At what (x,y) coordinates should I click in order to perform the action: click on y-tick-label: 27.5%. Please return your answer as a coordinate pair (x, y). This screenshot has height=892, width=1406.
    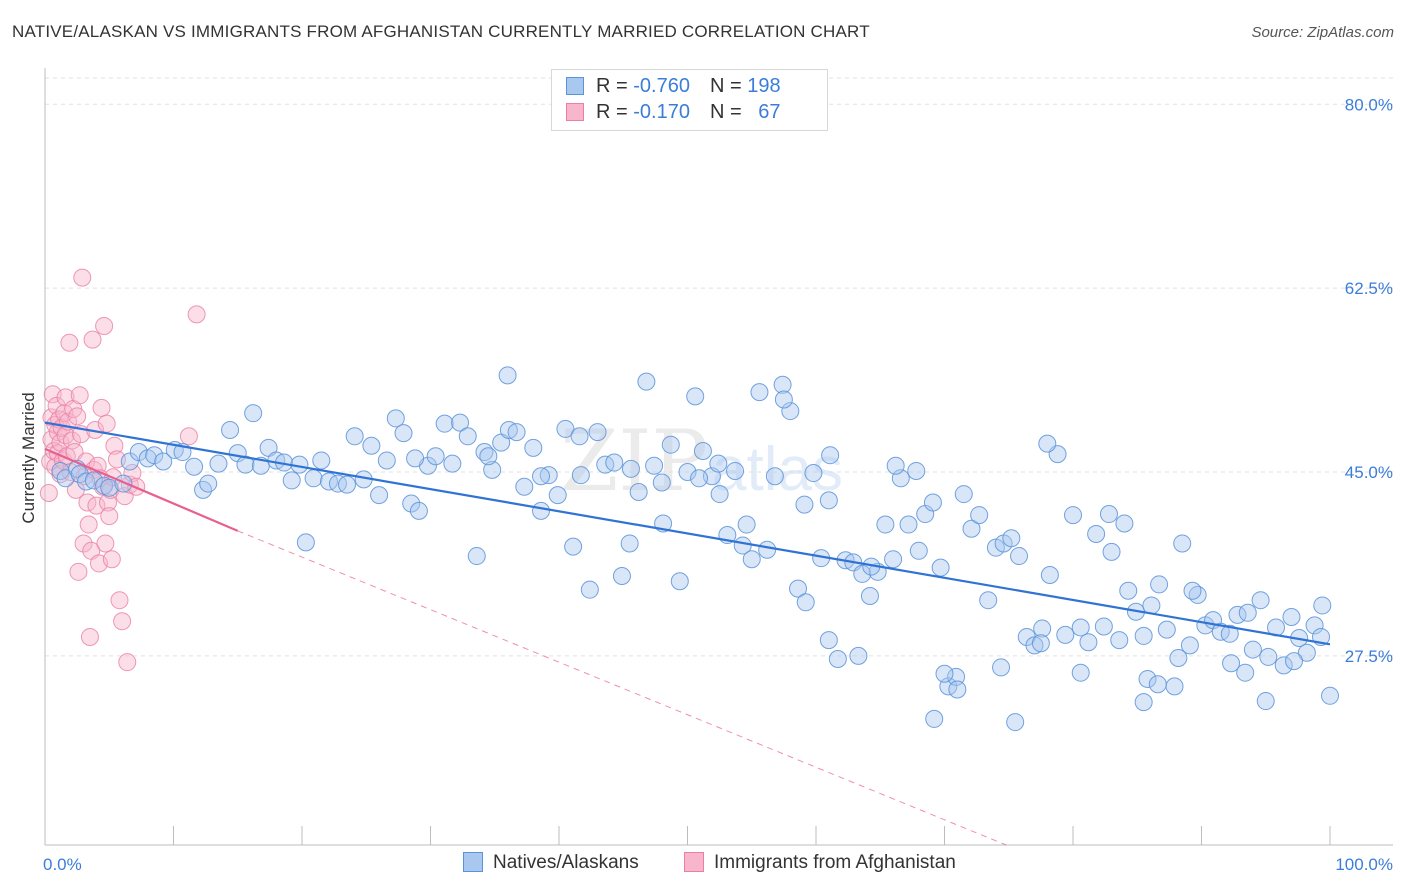
    Looking at the image, I should click on (1369, 656).